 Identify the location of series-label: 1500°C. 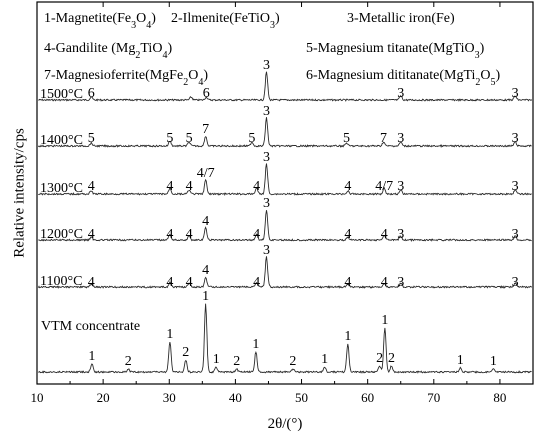
(61, 94).